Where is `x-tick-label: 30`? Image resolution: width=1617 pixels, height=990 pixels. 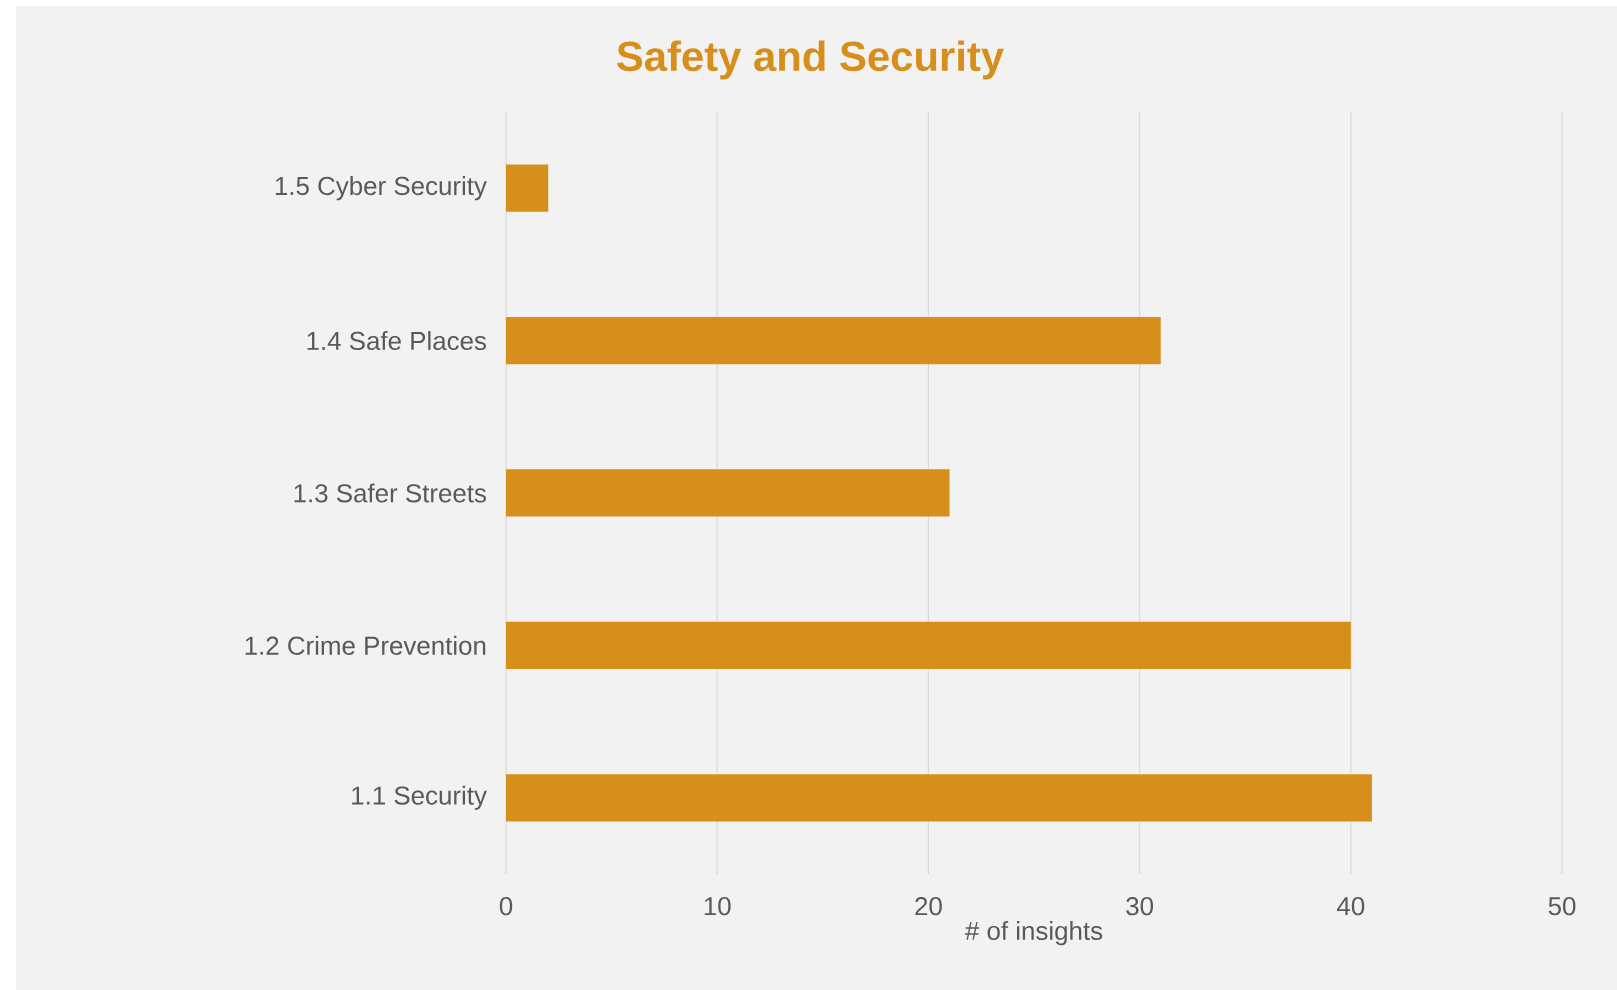
x-tick-label: 30 is located at coordinates (1140, 906).